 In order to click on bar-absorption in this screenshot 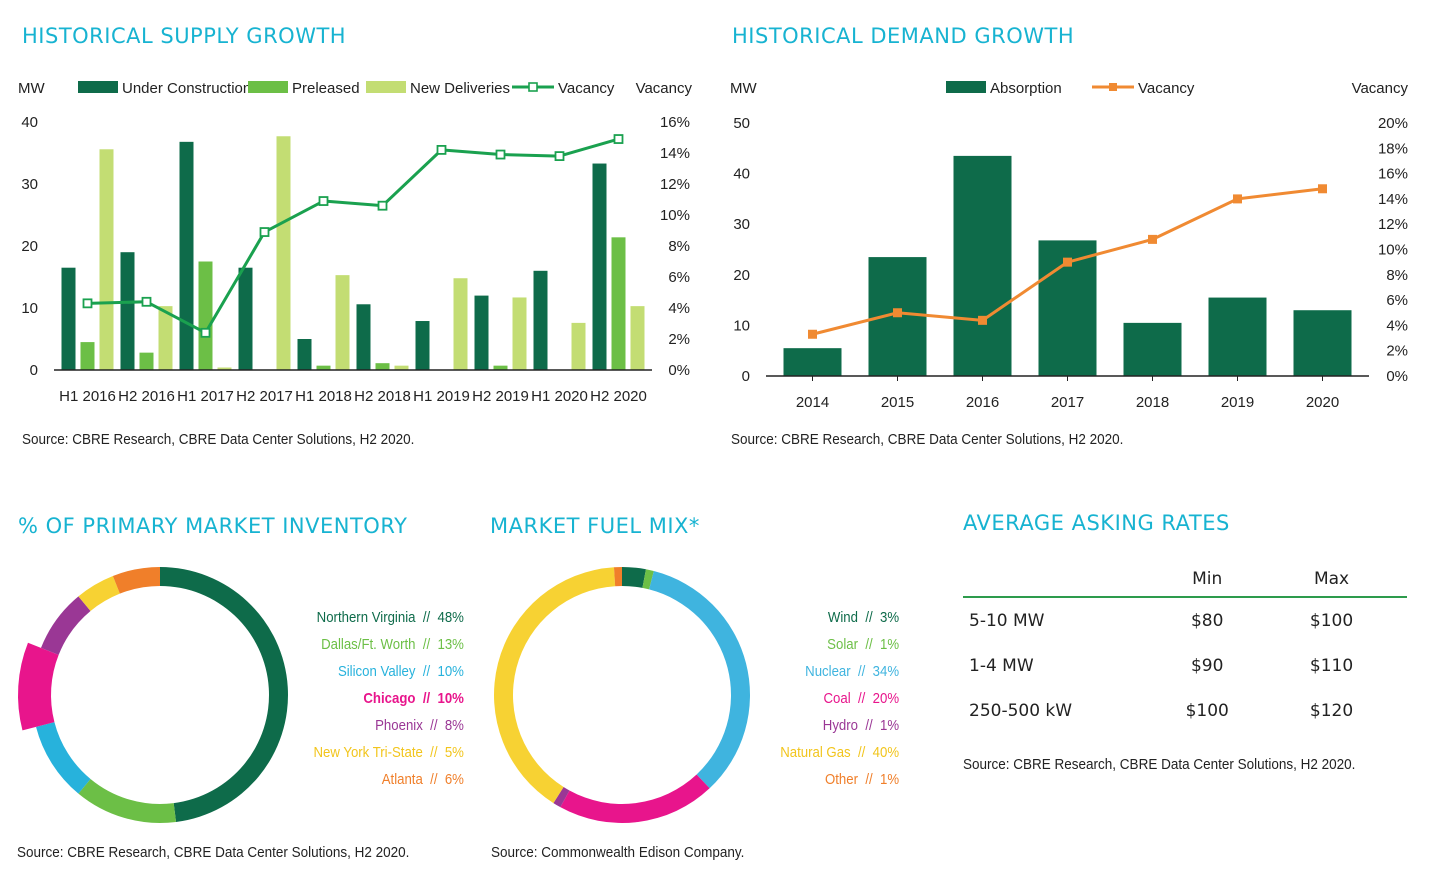, I will do `click(812, 362)`.